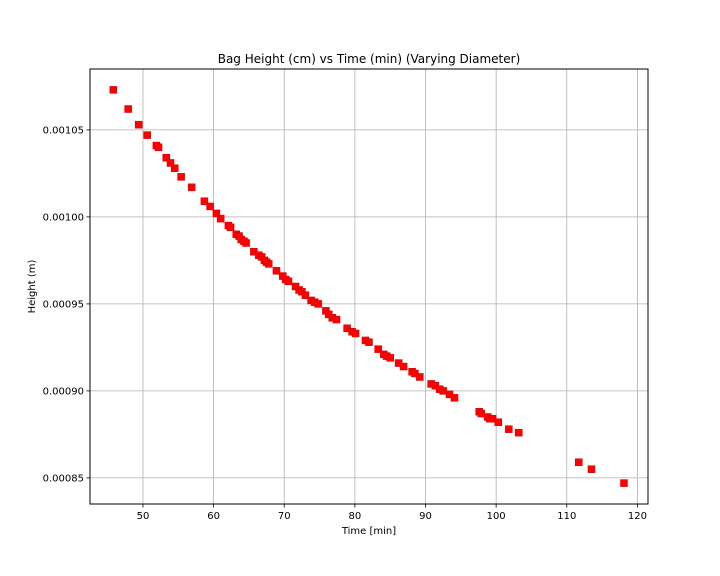  What do you see at coordinates (143, 516) in the screenshot?
I see `x-tick-label: 50` at bounding box center [143, 516].